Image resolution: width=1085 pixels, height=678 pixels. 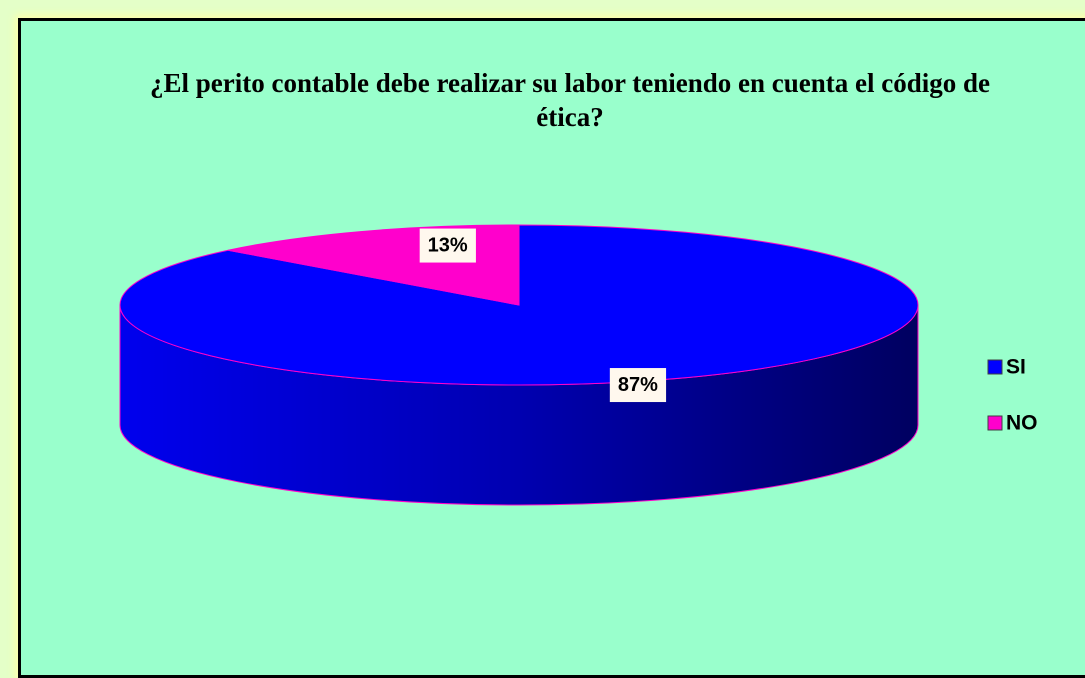 What do you see at coordinates (1016, 367) in the screenshot?
I see `legend-label: SI` at bounding box center [1016, 367].